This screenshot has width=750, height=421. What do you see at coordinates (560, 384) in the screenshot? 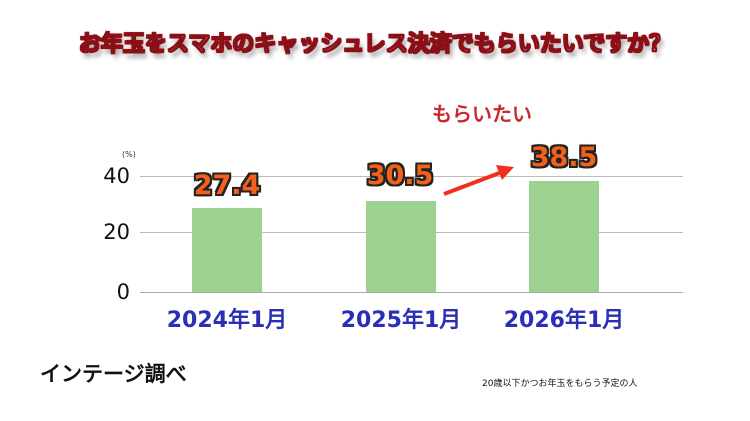
I see `survey-note: 20歳以下かつお年玉をもらう予定の人` at bounding box center [560, 384].